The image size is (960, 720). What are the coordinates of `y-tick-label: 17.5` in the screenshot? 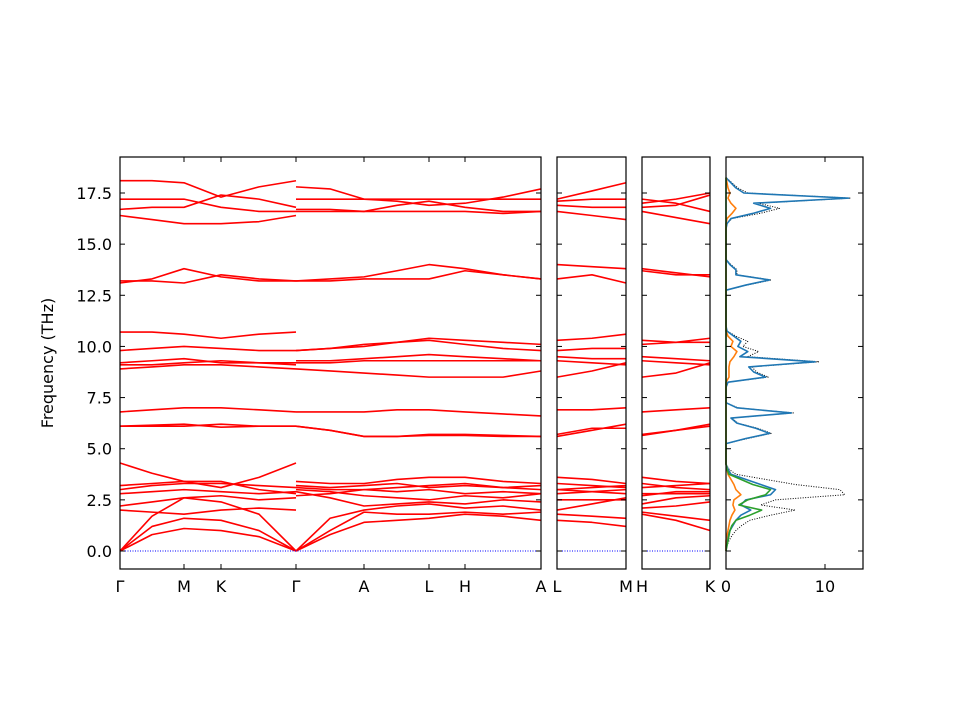 It's located at (94, 193).